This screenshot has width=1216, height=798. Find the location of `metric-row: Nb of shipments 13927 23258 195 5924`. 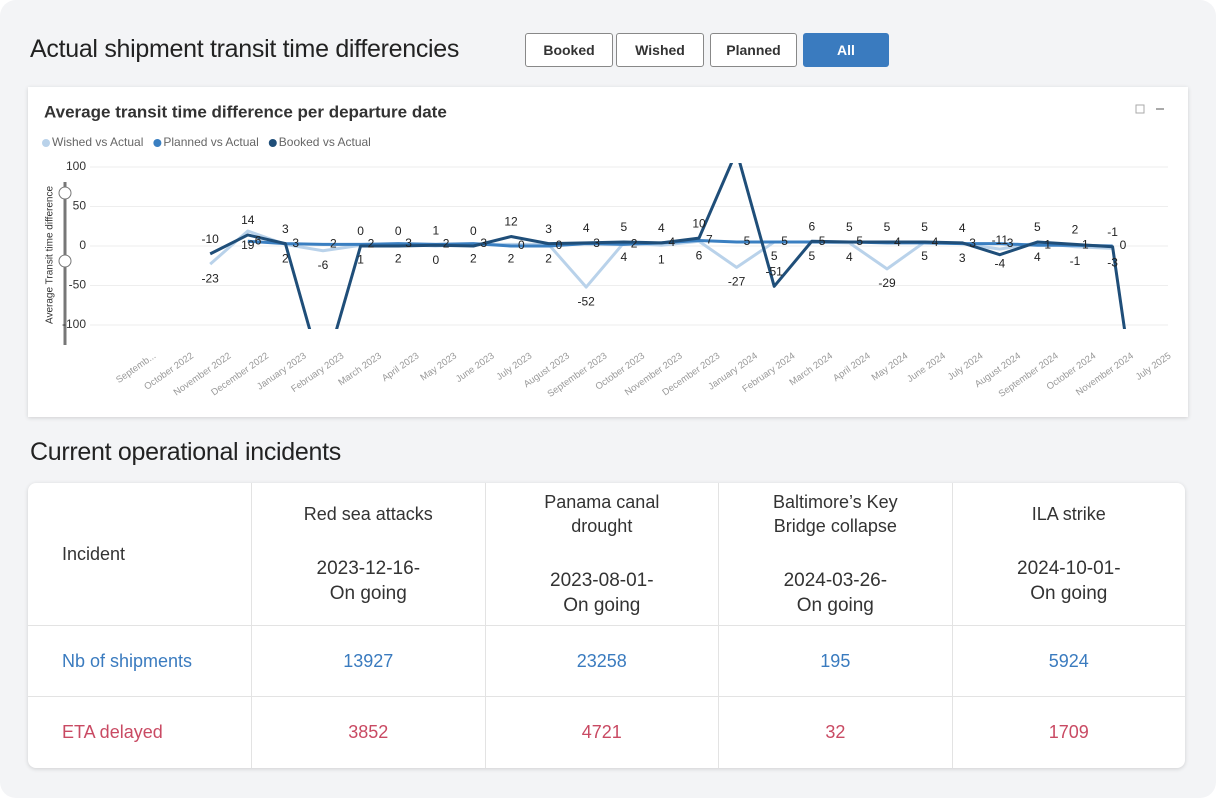

metric-row: Nb of shipments 13927 23258 195 5924 is located at coordinates (606, 661).